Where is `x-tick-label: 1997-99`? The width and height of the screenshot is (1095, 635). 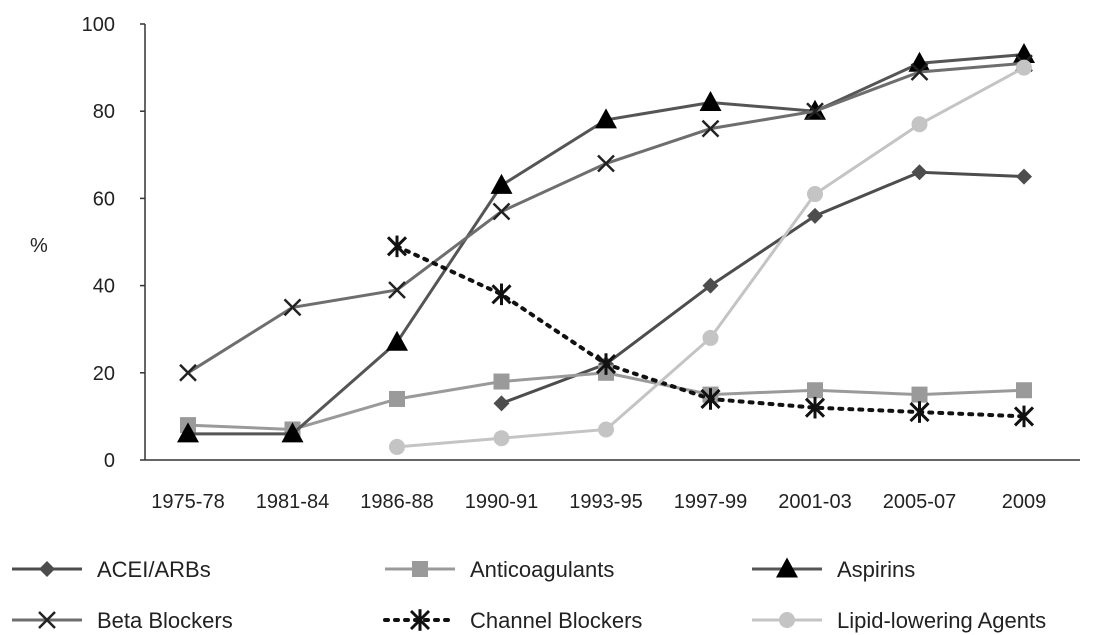 x-tick-label: 1997-99 is located at coordinates (710, 502).